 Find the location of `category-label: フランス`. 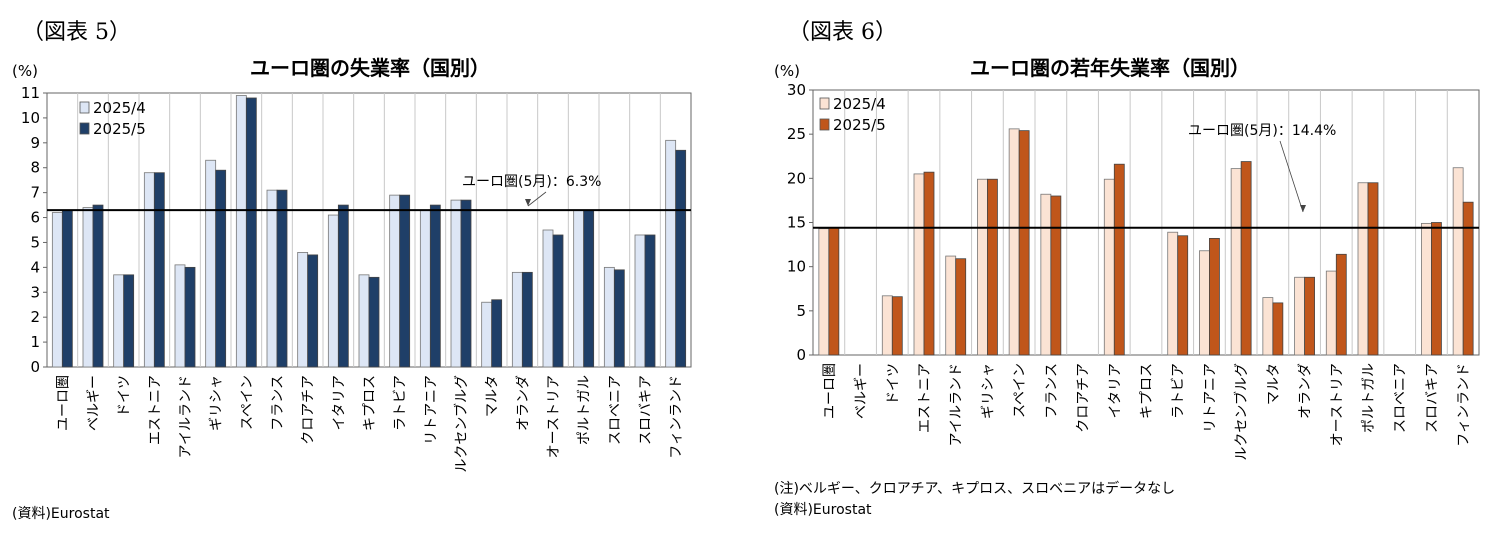

category-label: フランス is located at coordinates (278, 403).